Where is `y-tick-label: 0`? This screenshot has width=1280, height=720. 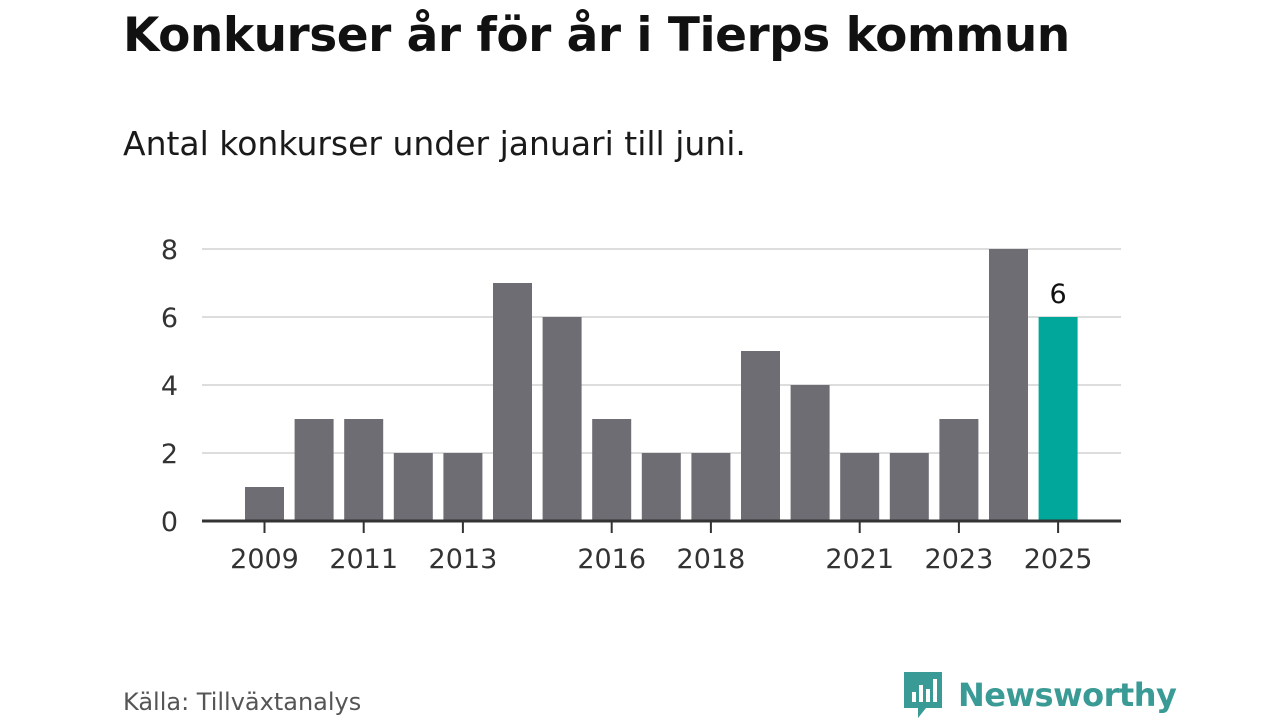
y-tick-label: 0 is located at coordinates (169, 522).